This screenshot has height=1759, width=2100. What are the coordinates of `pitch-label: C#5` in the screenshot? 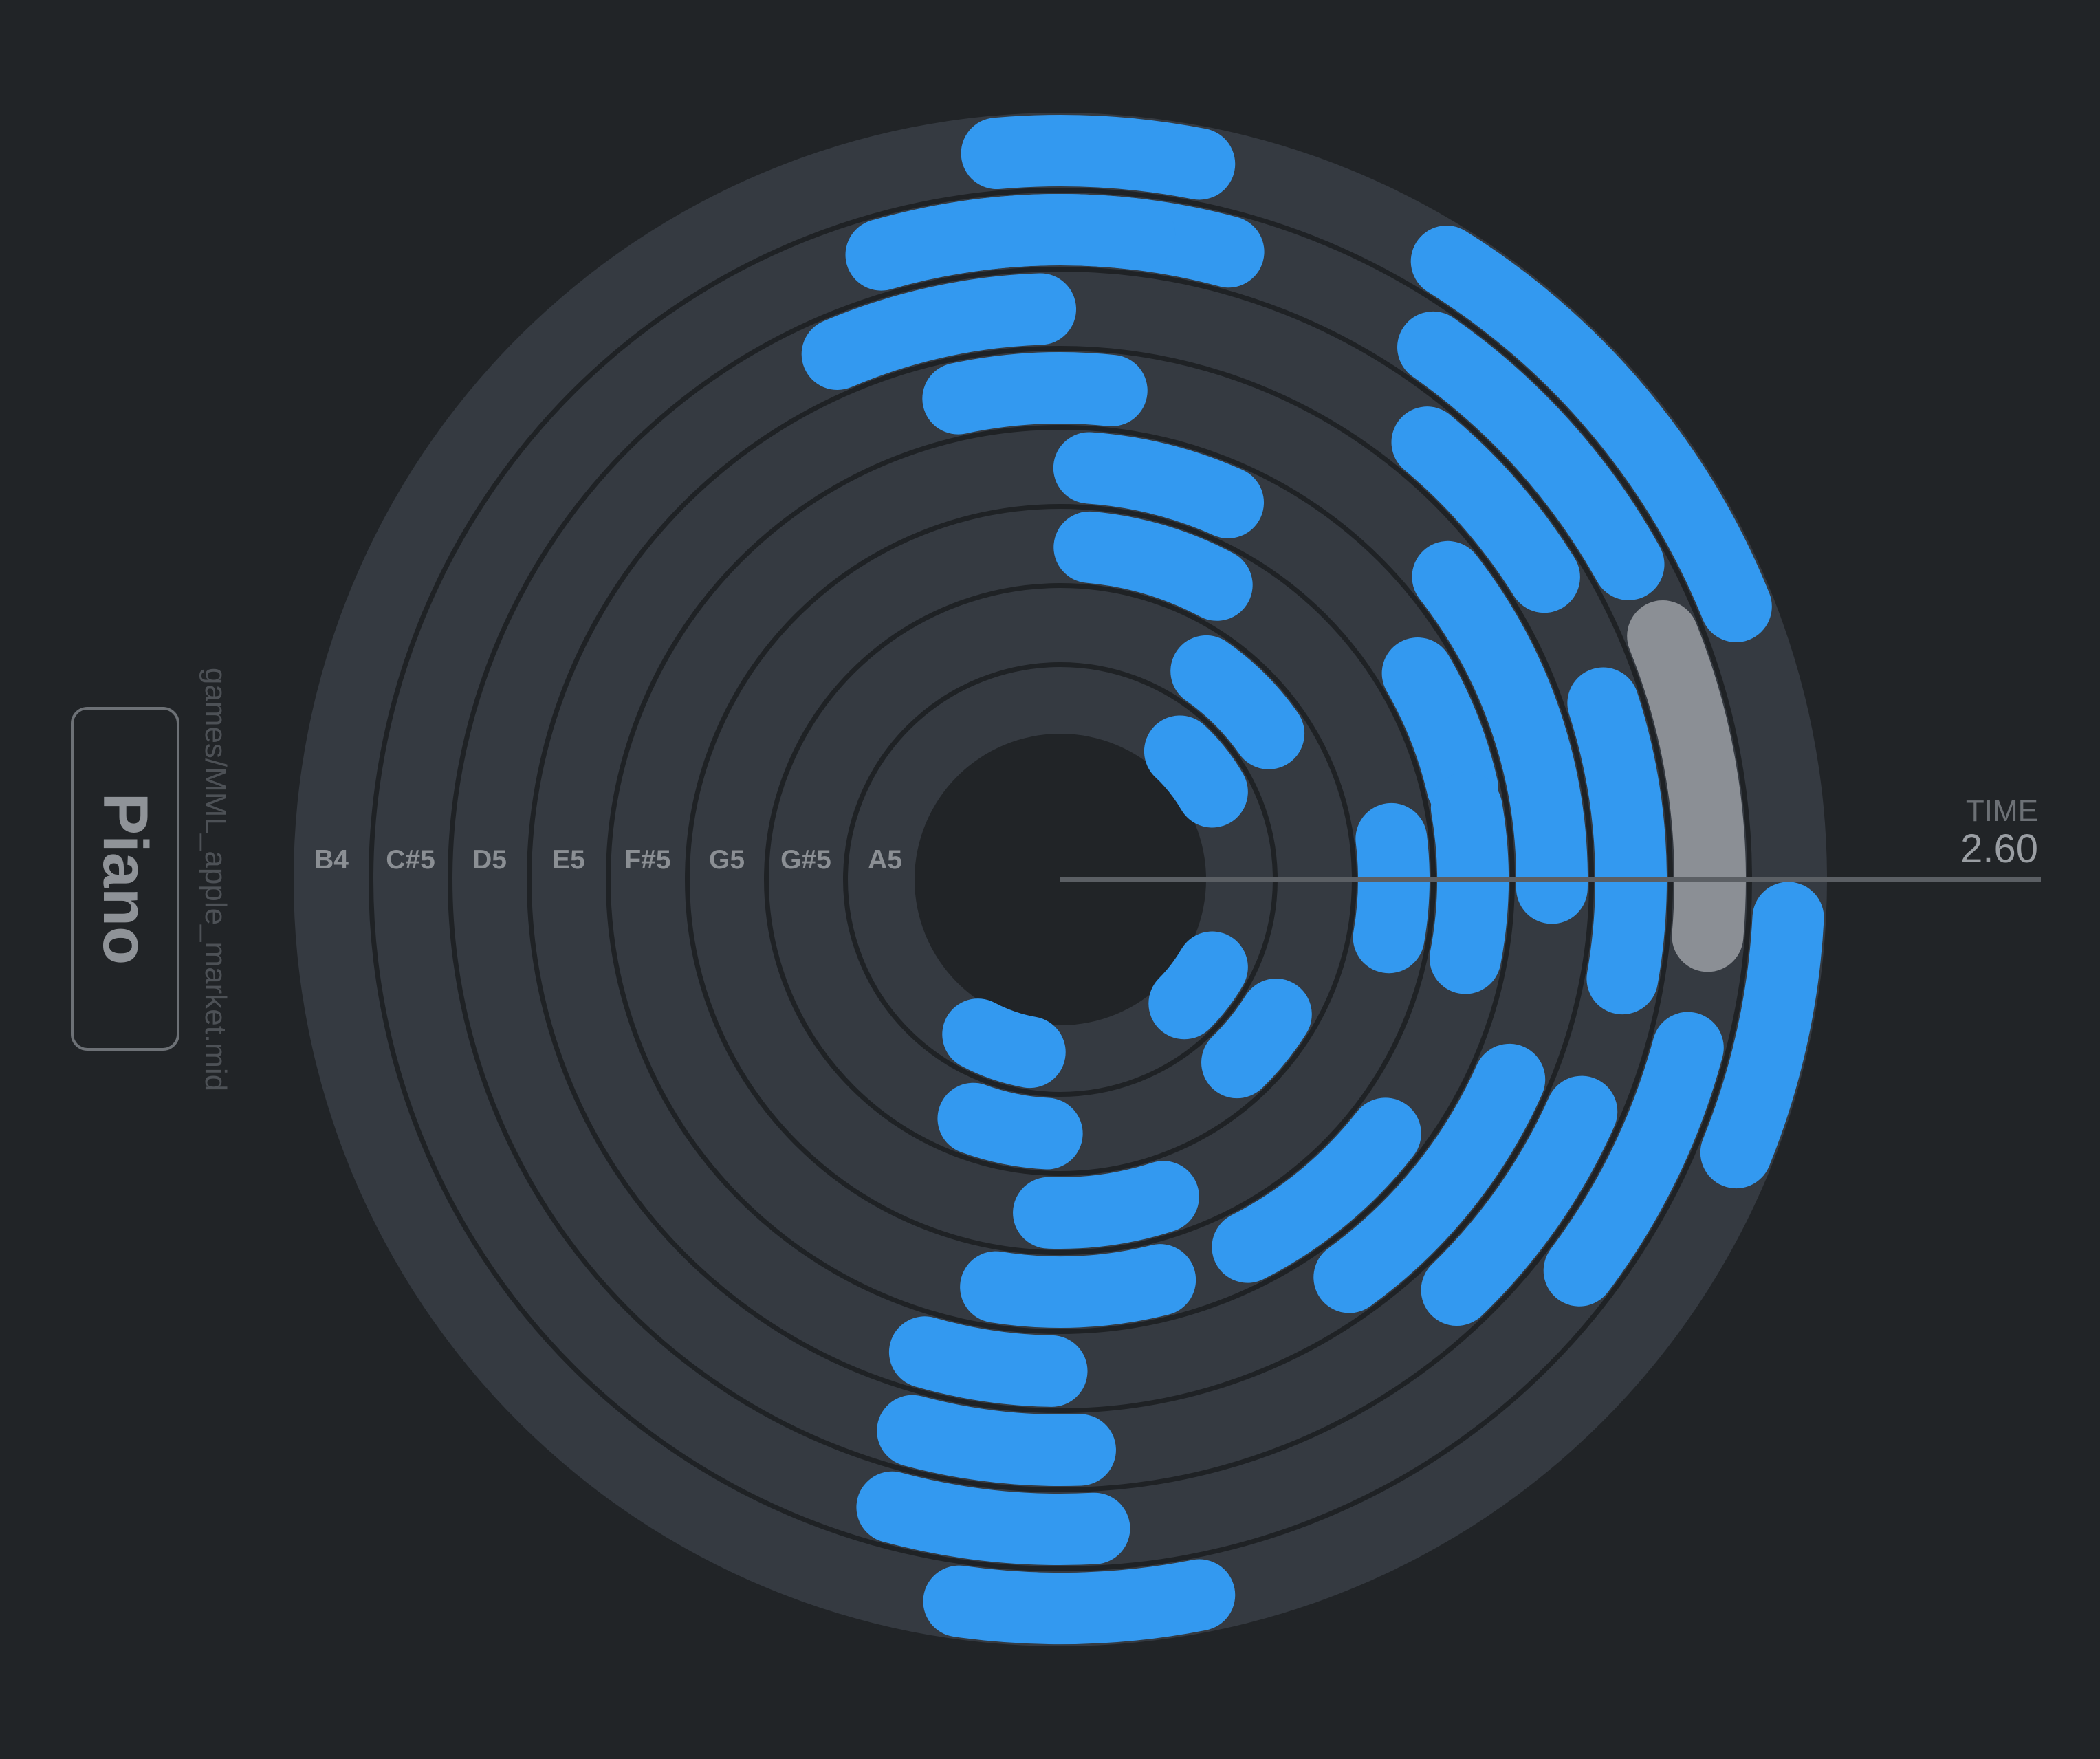 It's located at (410, 860).